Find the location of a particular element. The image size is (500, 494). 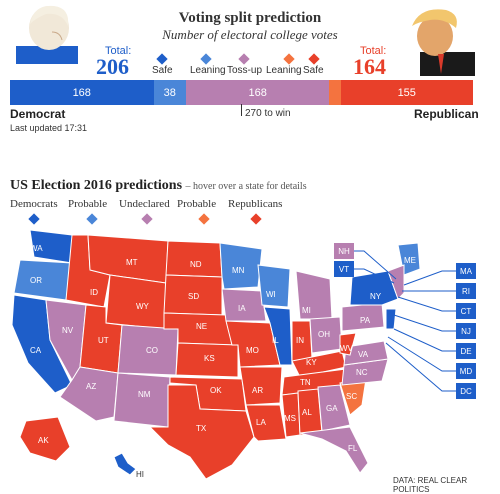

svg-text: KY is located at coordinates (311, 362).